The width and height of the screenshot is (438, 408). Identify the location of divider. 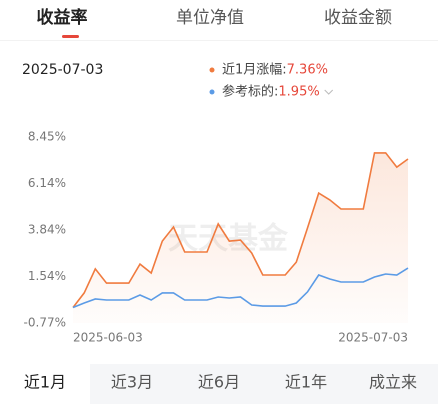
(219, 40).